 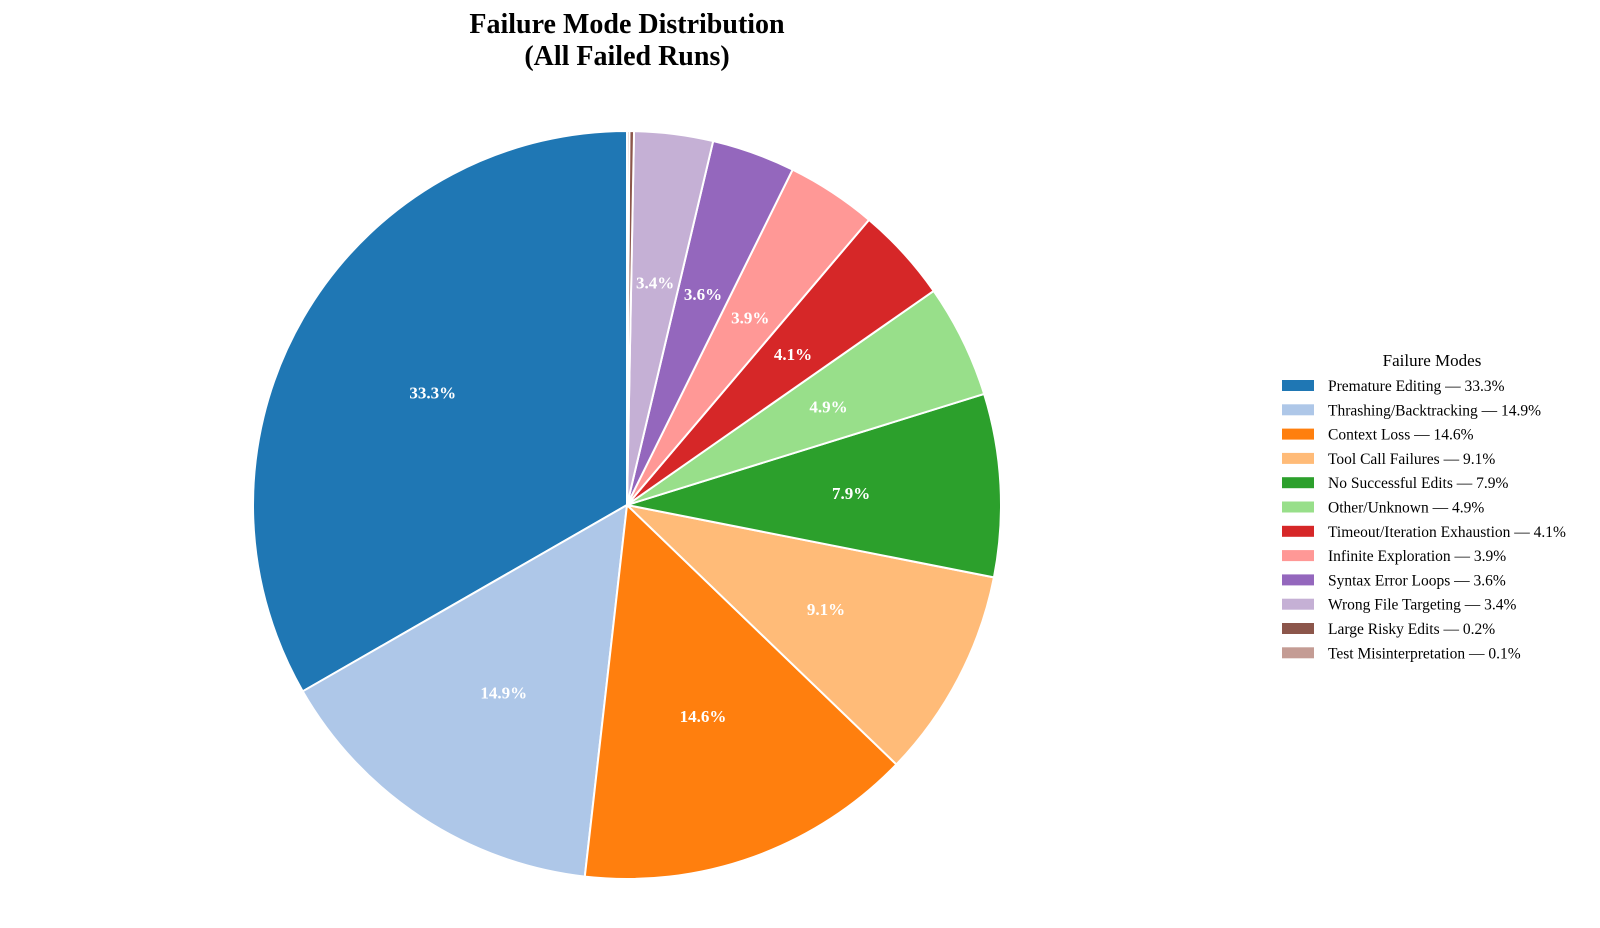 What do you see at coordinates (1298, 410) in the screenshot?
I see `legend-swatch-thrashing-backtracking` at bounding box center [1298, 410].